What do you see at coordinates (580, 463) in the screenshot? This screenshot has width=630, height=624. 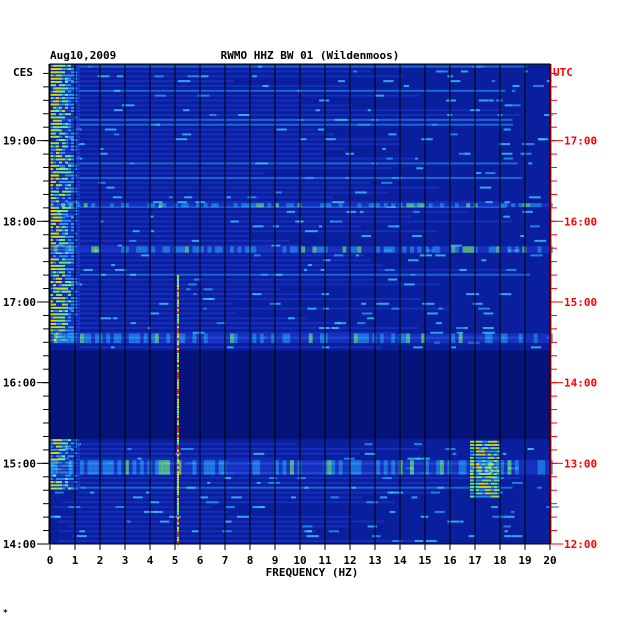 I see `right-tick-label: 13:00` at bounding box center [580, 463].